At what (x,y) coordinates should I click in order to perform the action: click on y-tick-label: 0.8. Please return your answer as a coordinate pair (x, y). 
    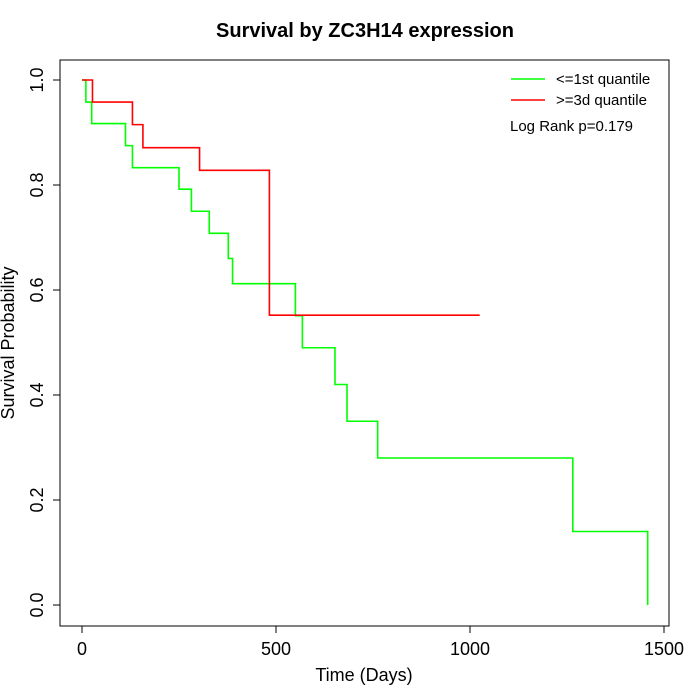
    Looking at the image, I should click on (37, 184).